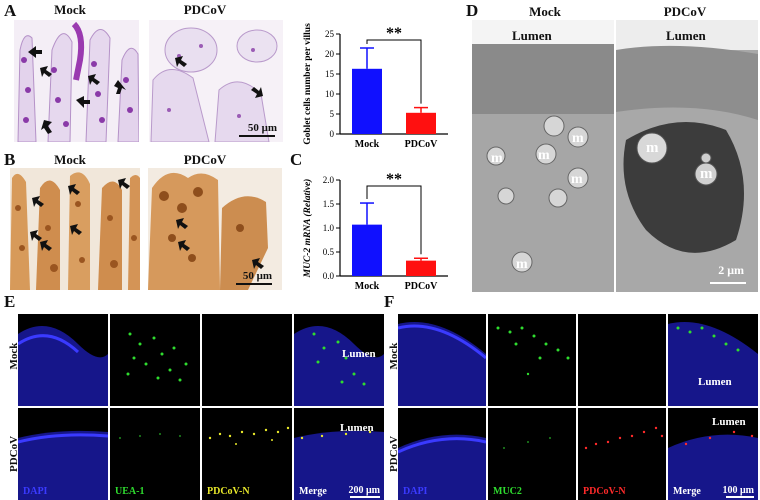 The height and width of the screenshot is (500, 760). I want to click on panel-f-scale-bar-text: 100 μm, so click(738, 490).